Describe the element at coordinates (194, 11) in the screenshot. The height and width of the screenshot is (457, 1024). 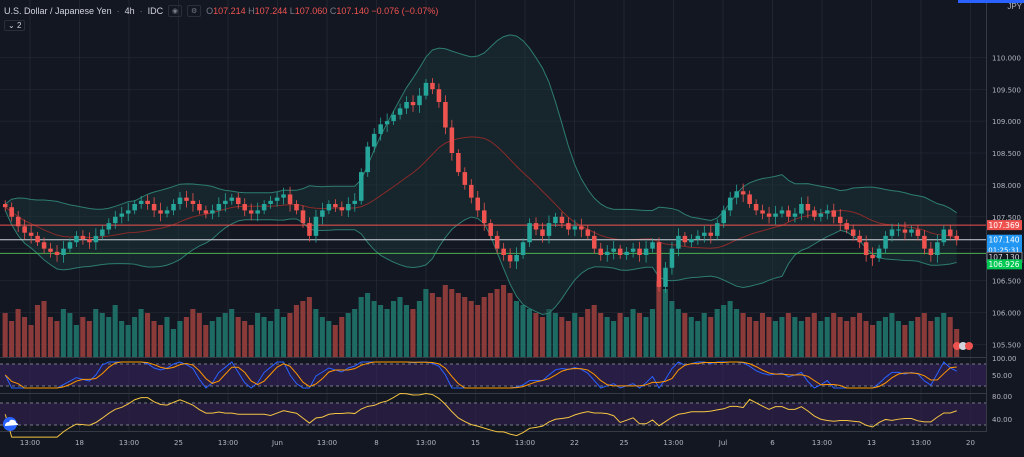
I see `gear-icon: ⚙` at that location.